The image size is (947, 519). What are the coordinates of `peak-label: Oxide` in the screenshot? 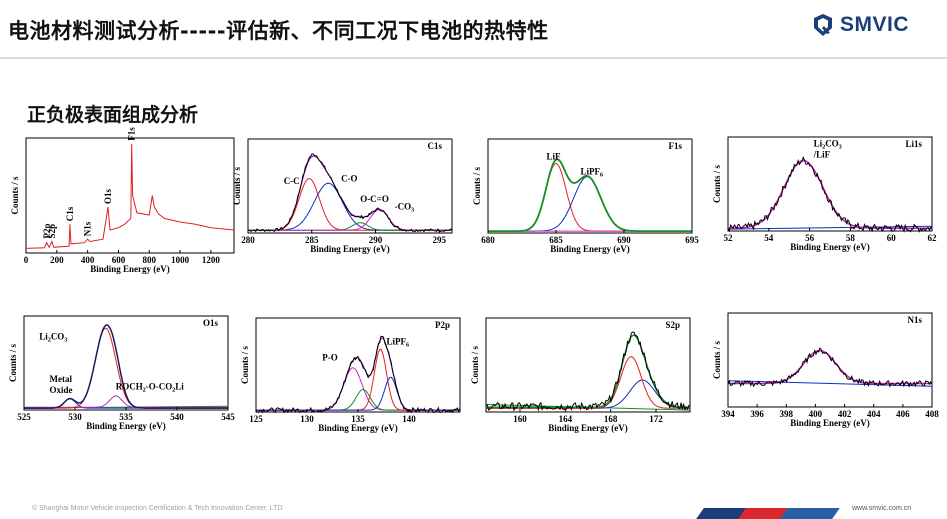 It's located at (61, 390).